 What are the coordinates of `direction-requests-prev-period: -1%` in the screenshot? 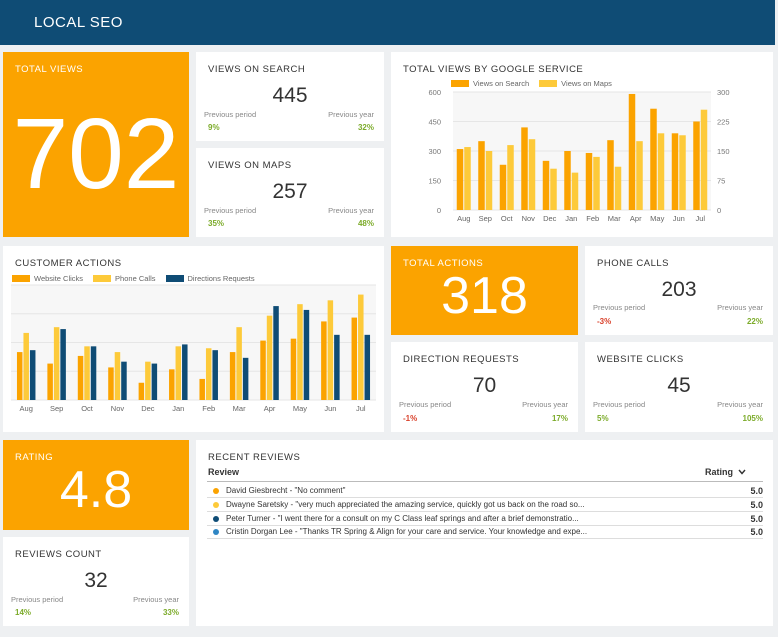 It's located at (410, 418).